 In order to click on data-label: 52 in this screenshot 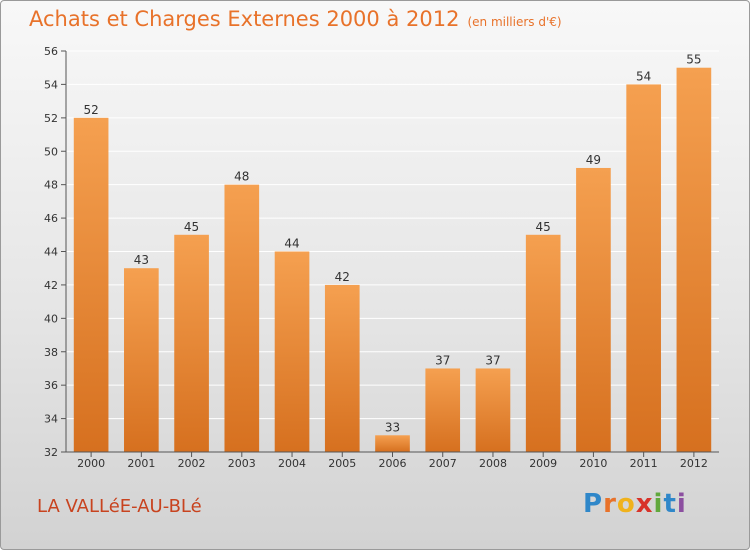, I will do `click(90, 110)`.